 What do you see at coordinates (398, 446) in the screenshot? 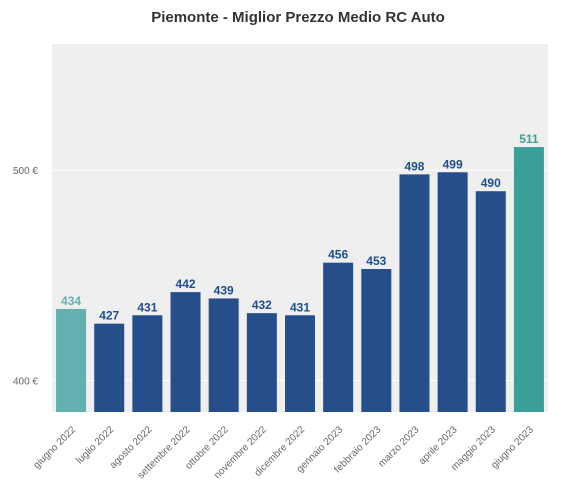
I see `x-tick-label: marzo 2023` at bounding box center [398, 446].